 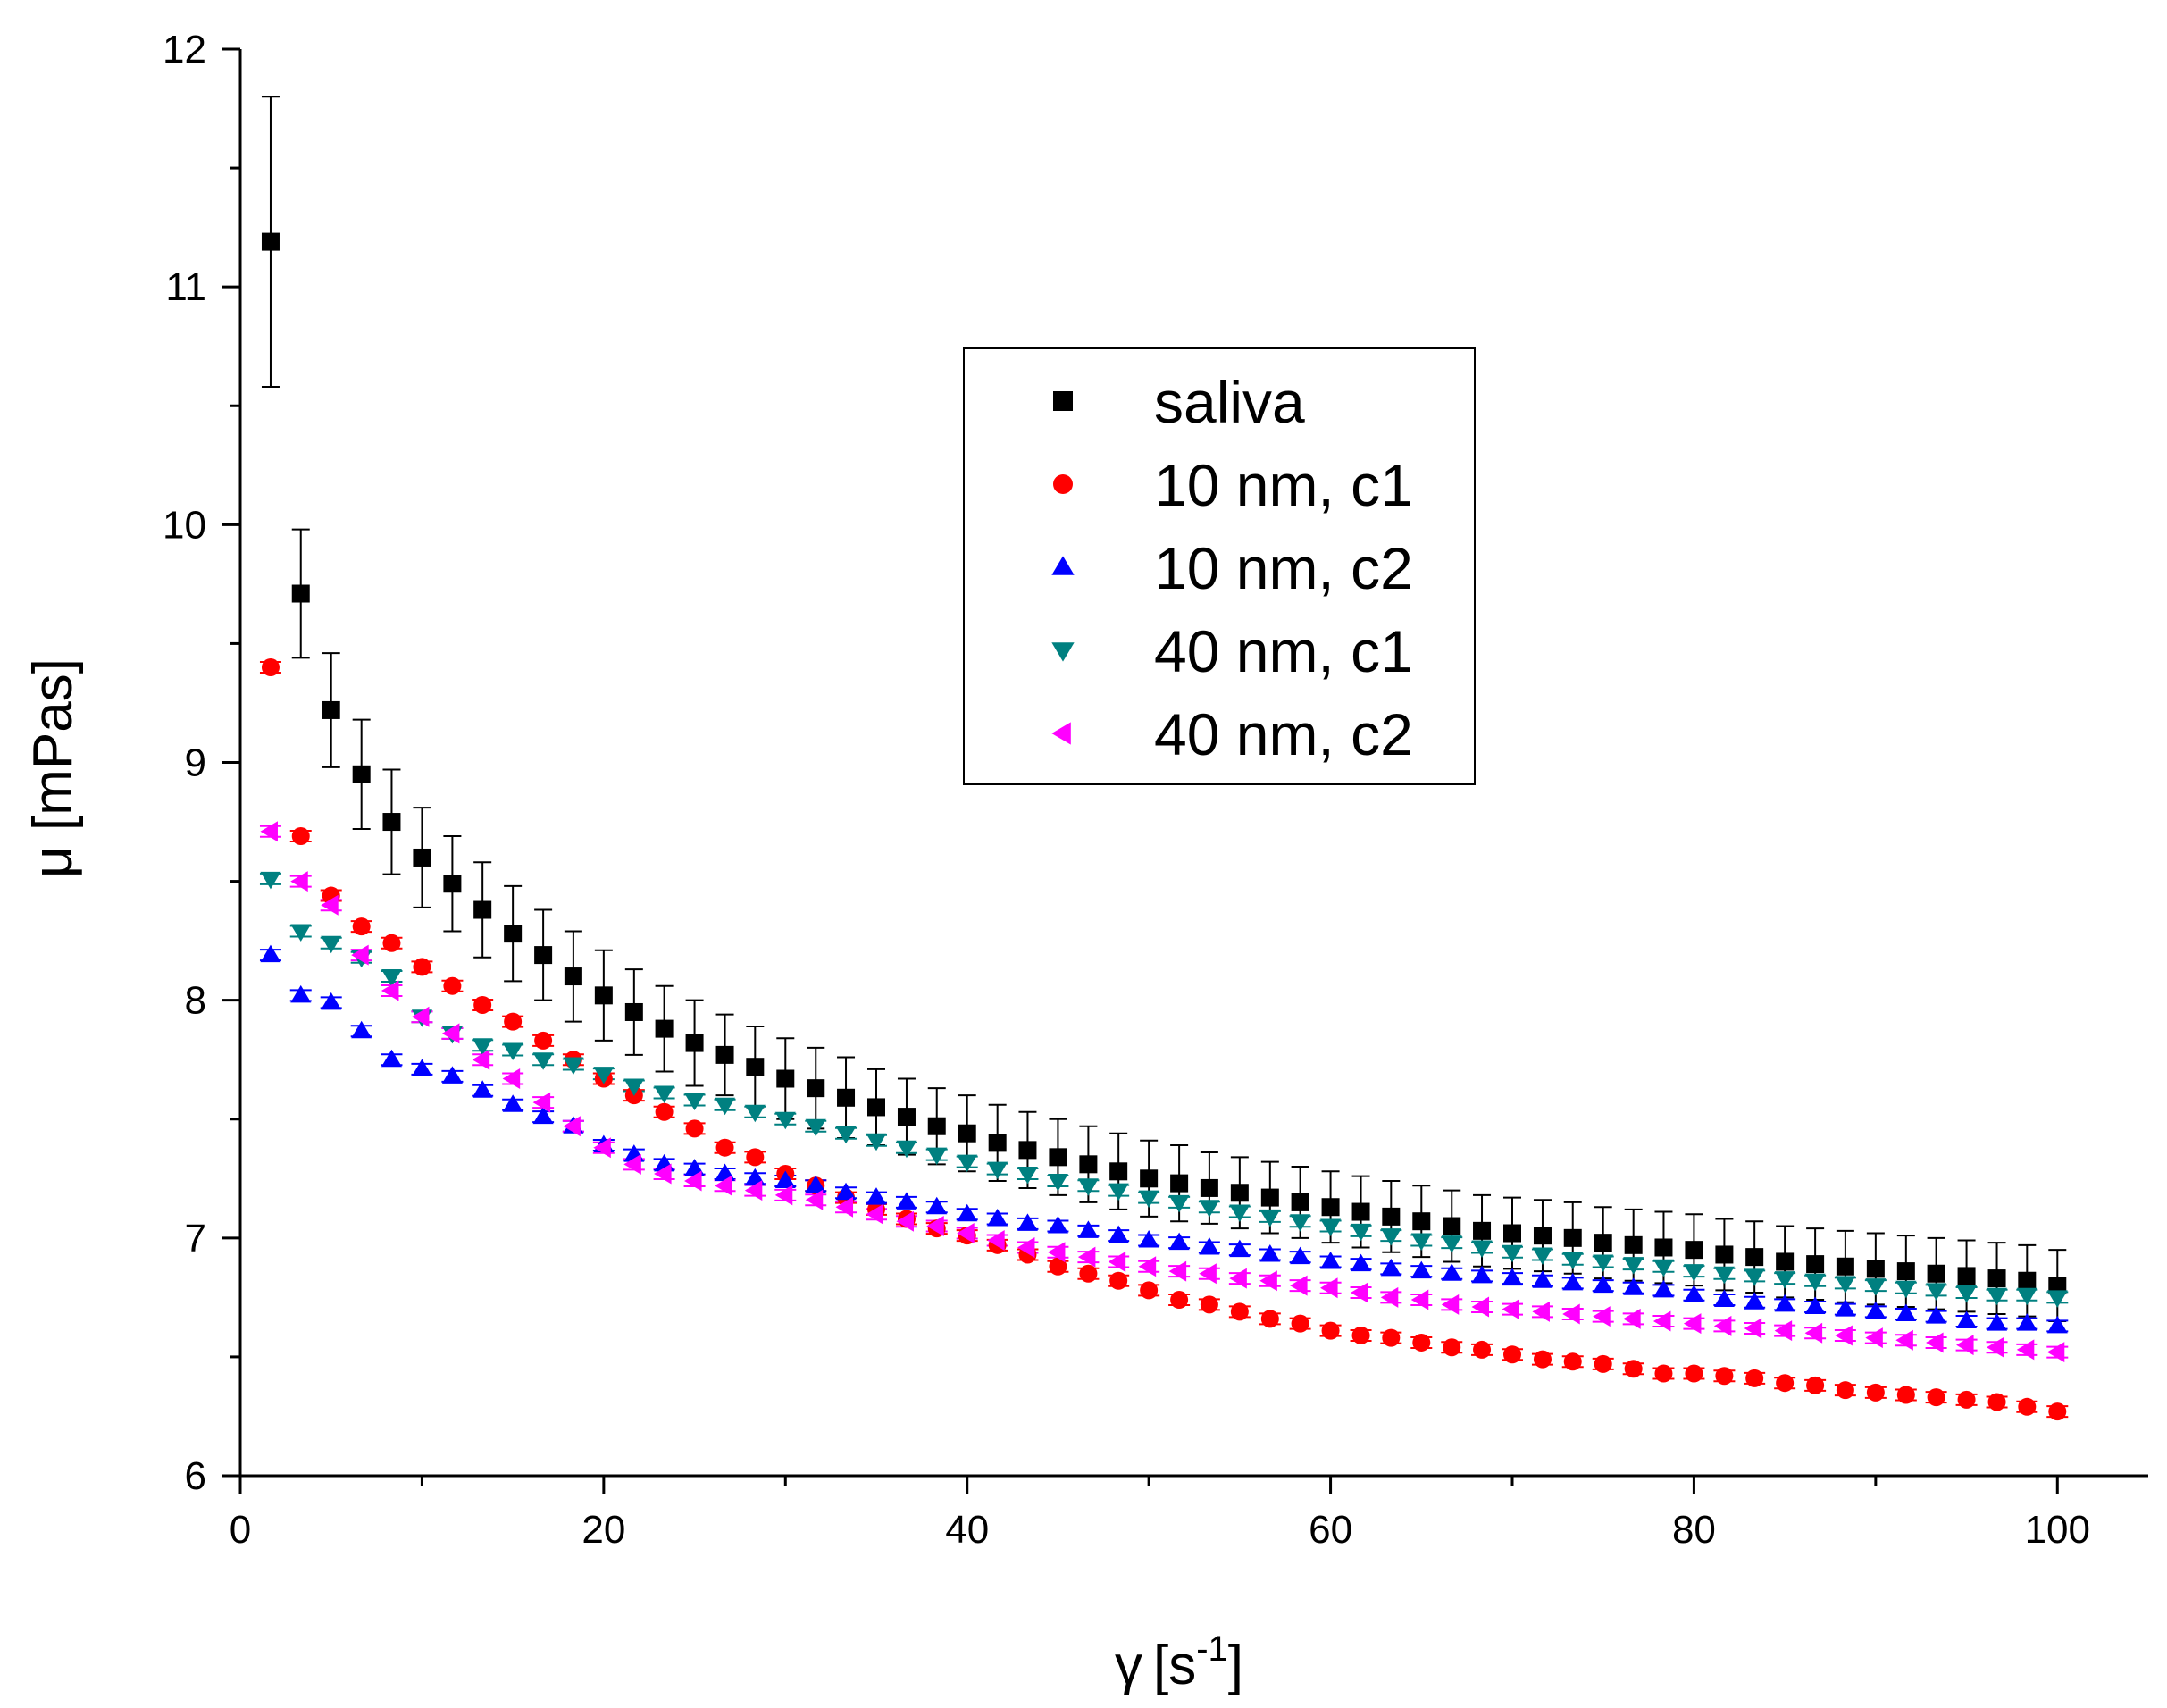 I want to click on legend-marker-40-nm-c2, so click(x=1061, y=733).